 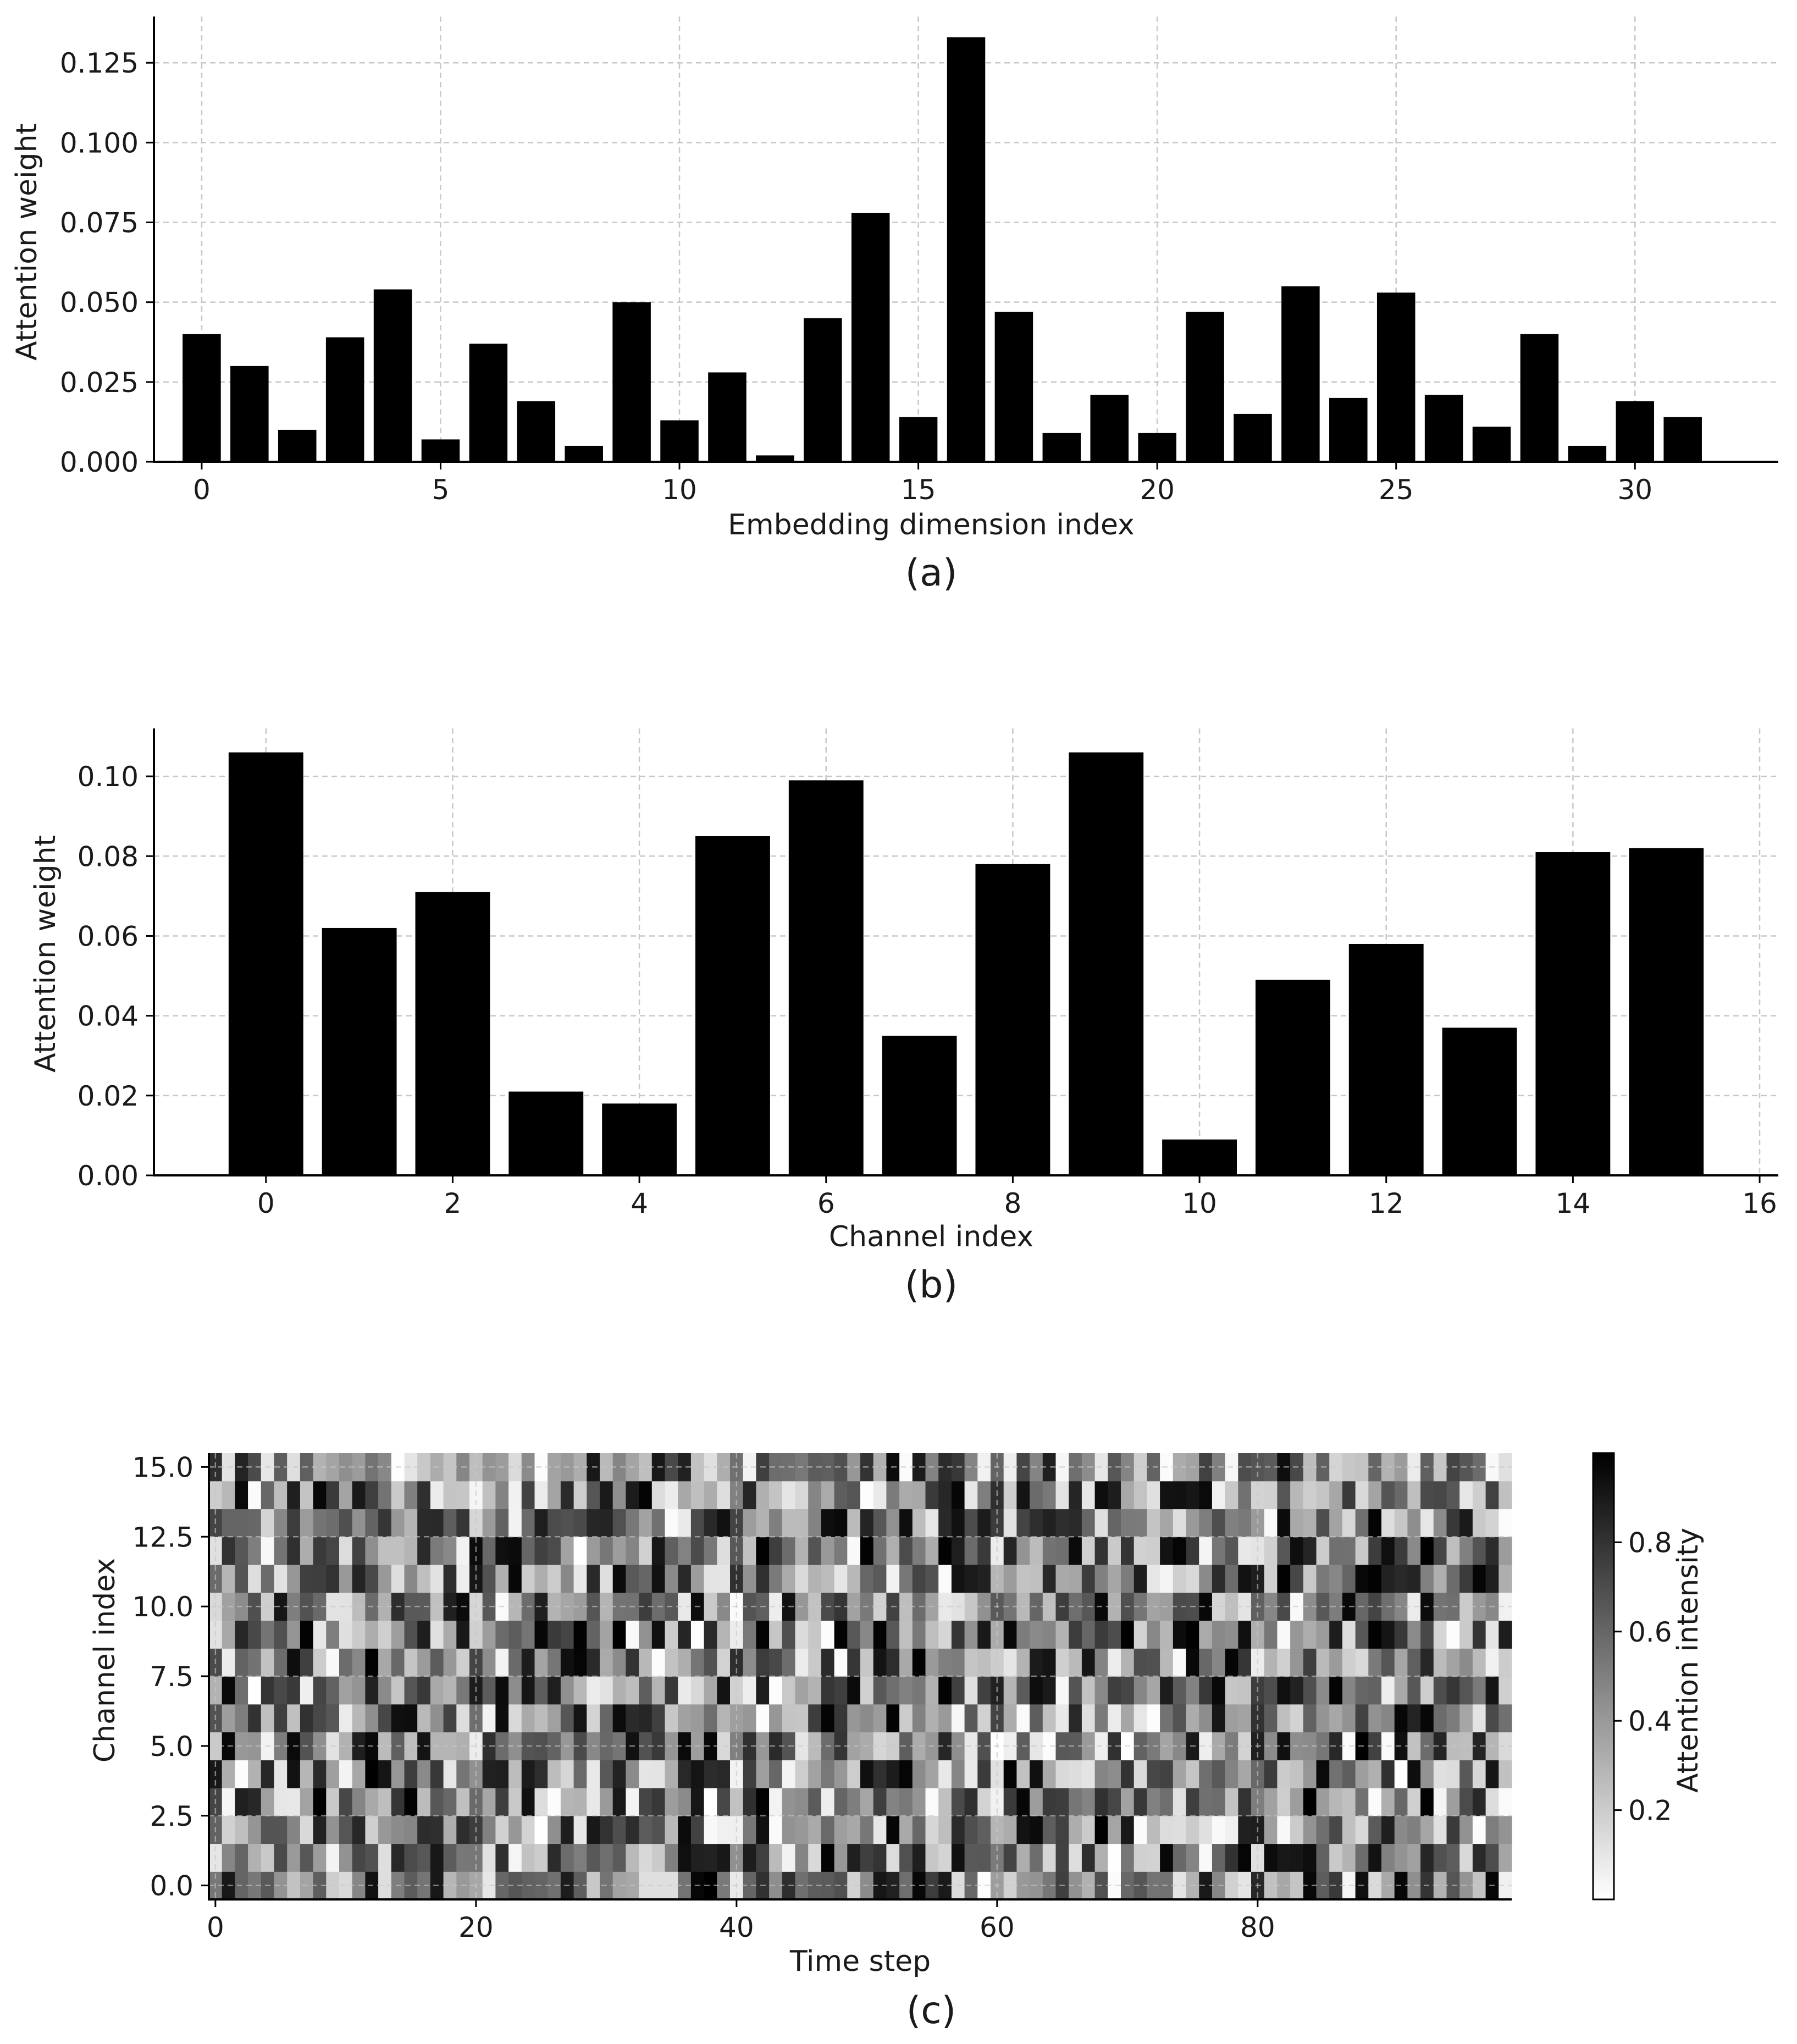 What do you see at coordinates (108, 856) in the screenshot?
I see `b-y-tick-label: 0.08` at bounding box center [108, 856].